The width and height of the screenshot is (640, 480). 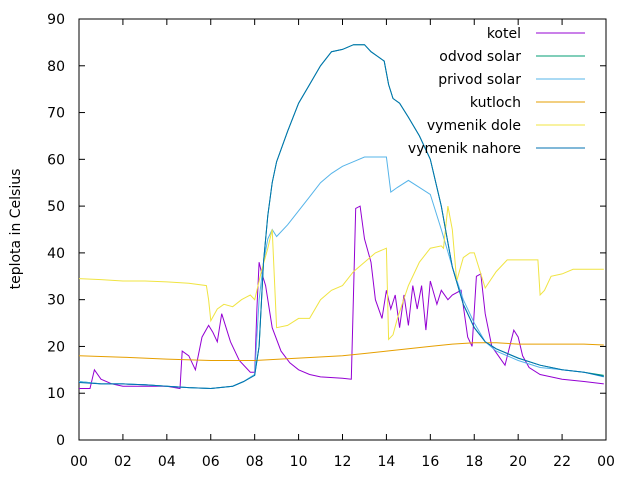 I want to click on legend-label: kutloch, so click(x=495, y=103).